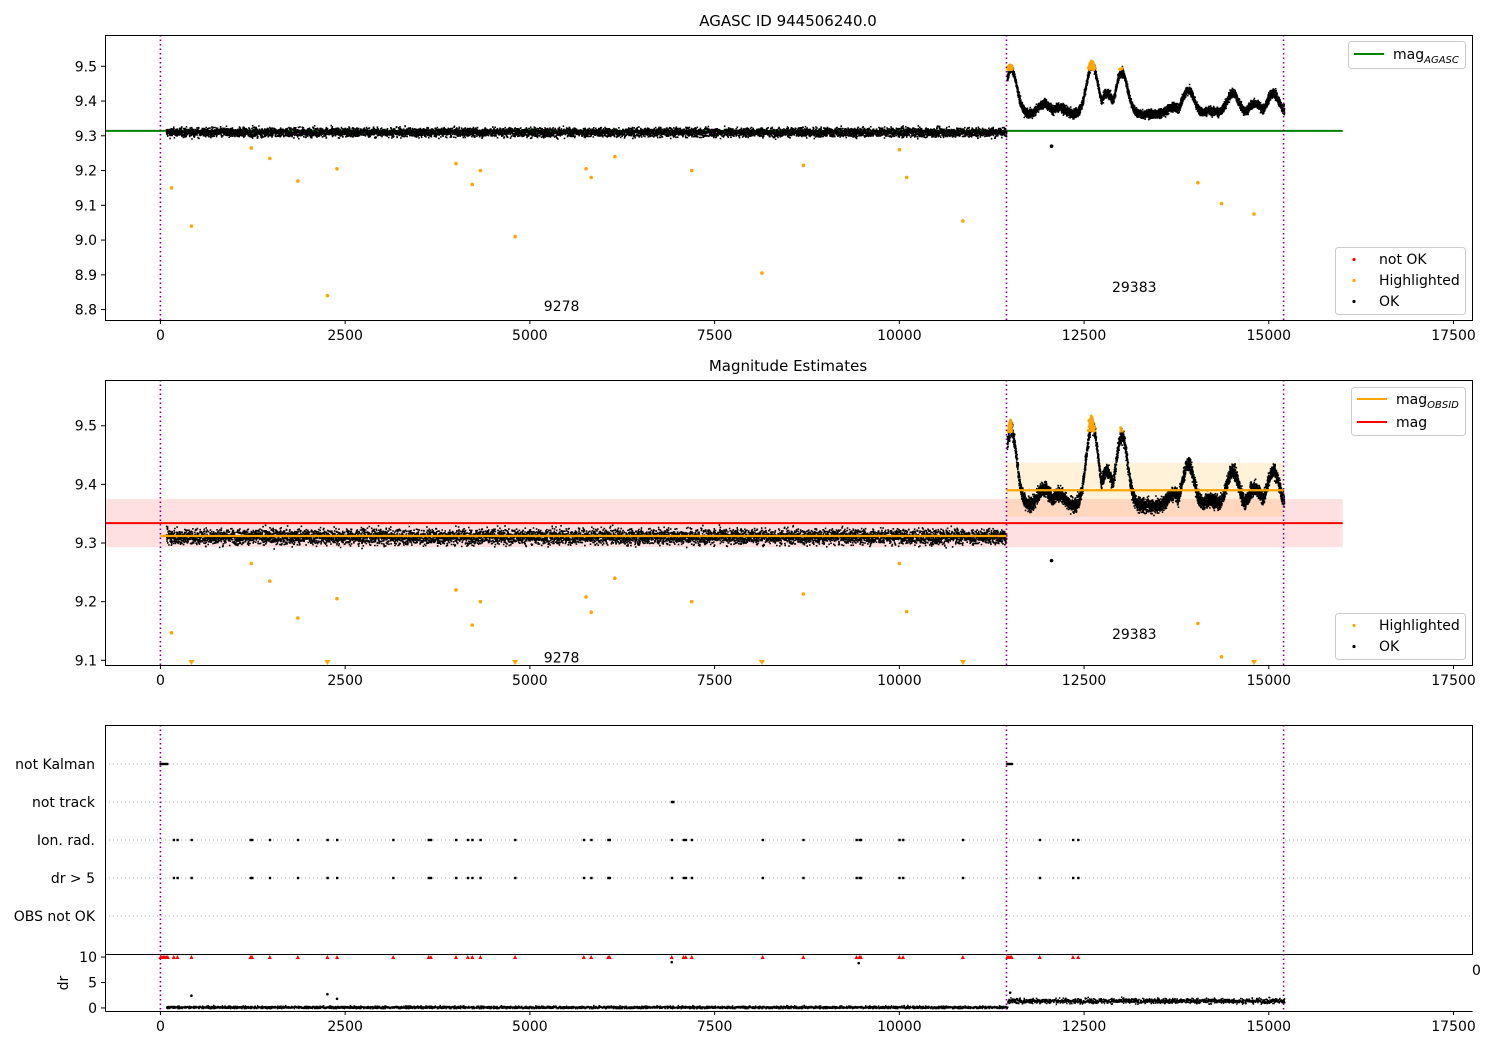  I want to click on magnitude-panel-title: Magnitude Estimates, so click(788, 366).